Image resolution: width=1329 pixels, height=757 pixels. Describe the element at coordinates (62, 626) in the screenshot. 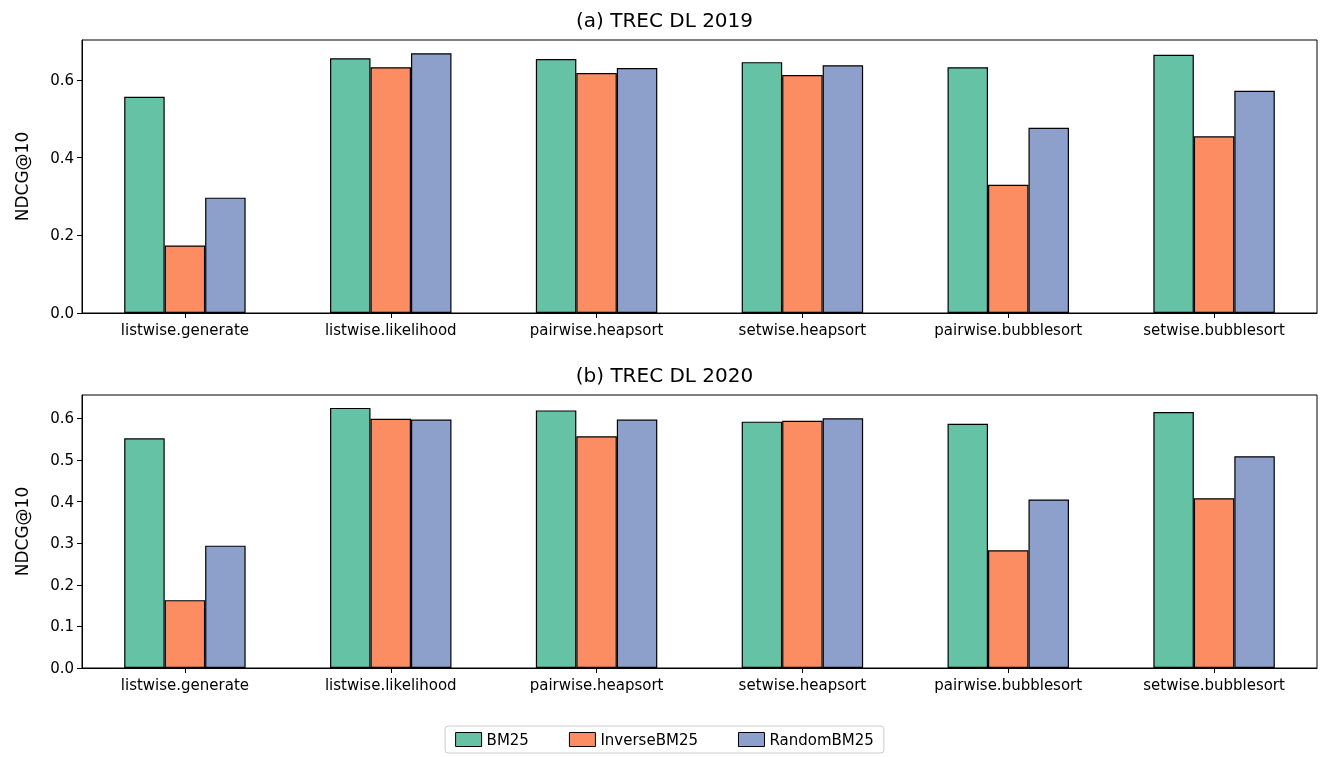

I see `y-tick-label: 0.1` at that location.